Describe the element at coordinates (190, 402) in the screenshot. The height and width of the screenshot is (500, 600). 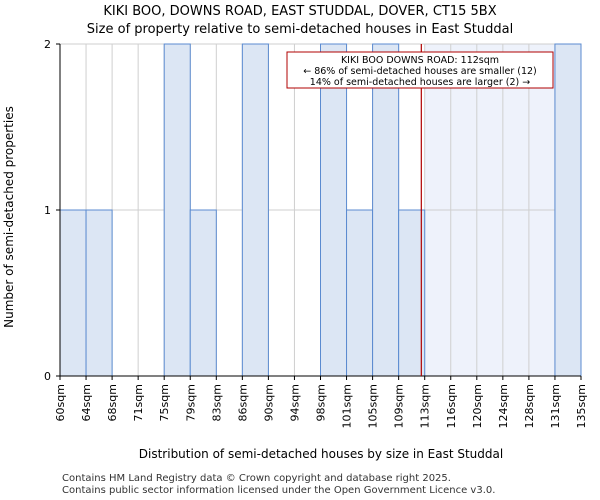
I see `x-tick-label: 79sqm` at that location.